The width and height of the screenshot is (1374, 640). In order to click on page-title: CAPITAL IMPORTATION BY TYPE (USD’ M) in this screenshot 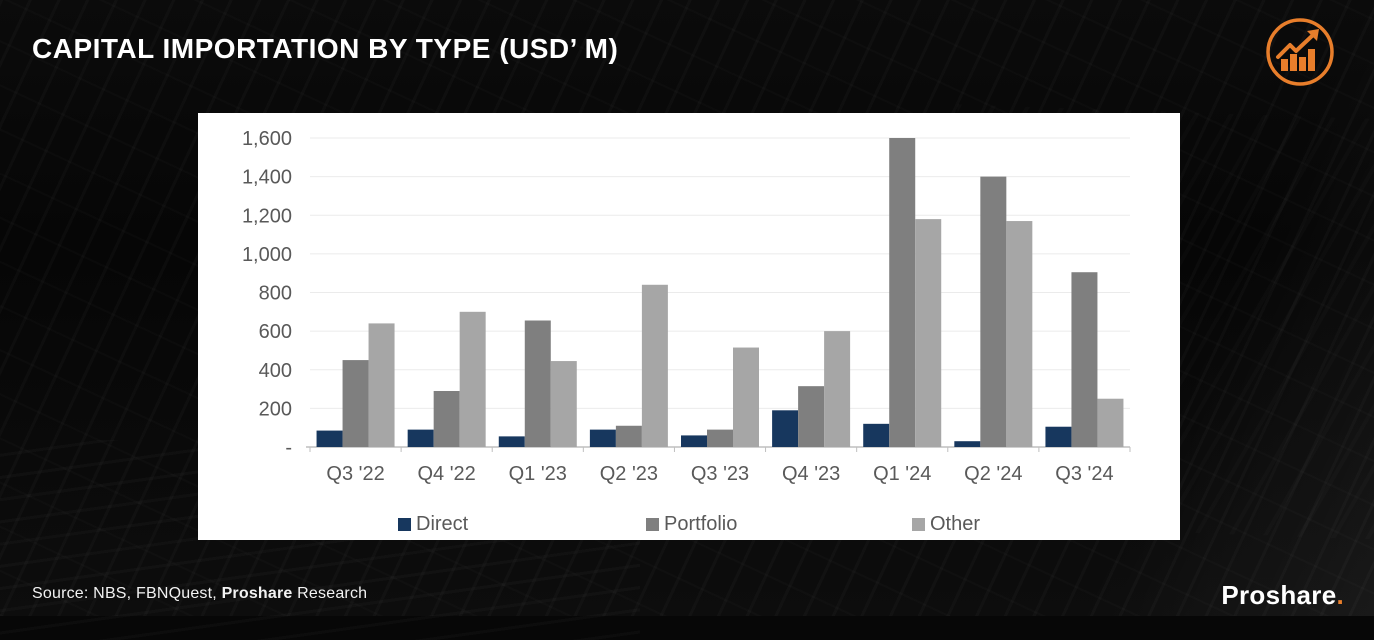, I will do `click(325, 48)`.